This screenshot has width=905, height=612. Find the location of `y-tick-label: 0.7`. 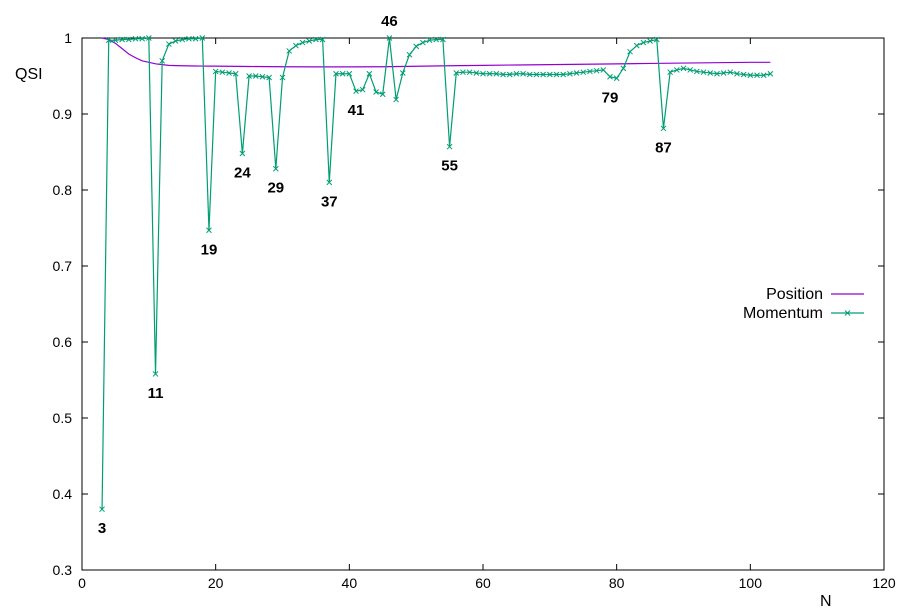

y-tick-label: 0.7 is located at coordinates (63, 266).